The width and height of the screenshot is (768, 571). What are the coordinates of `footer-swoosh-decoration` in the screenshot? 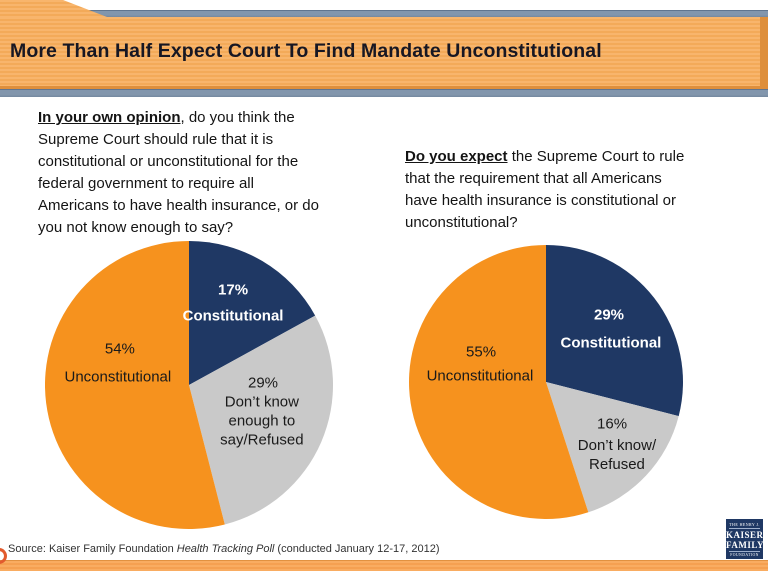 It's located at (3, 556).